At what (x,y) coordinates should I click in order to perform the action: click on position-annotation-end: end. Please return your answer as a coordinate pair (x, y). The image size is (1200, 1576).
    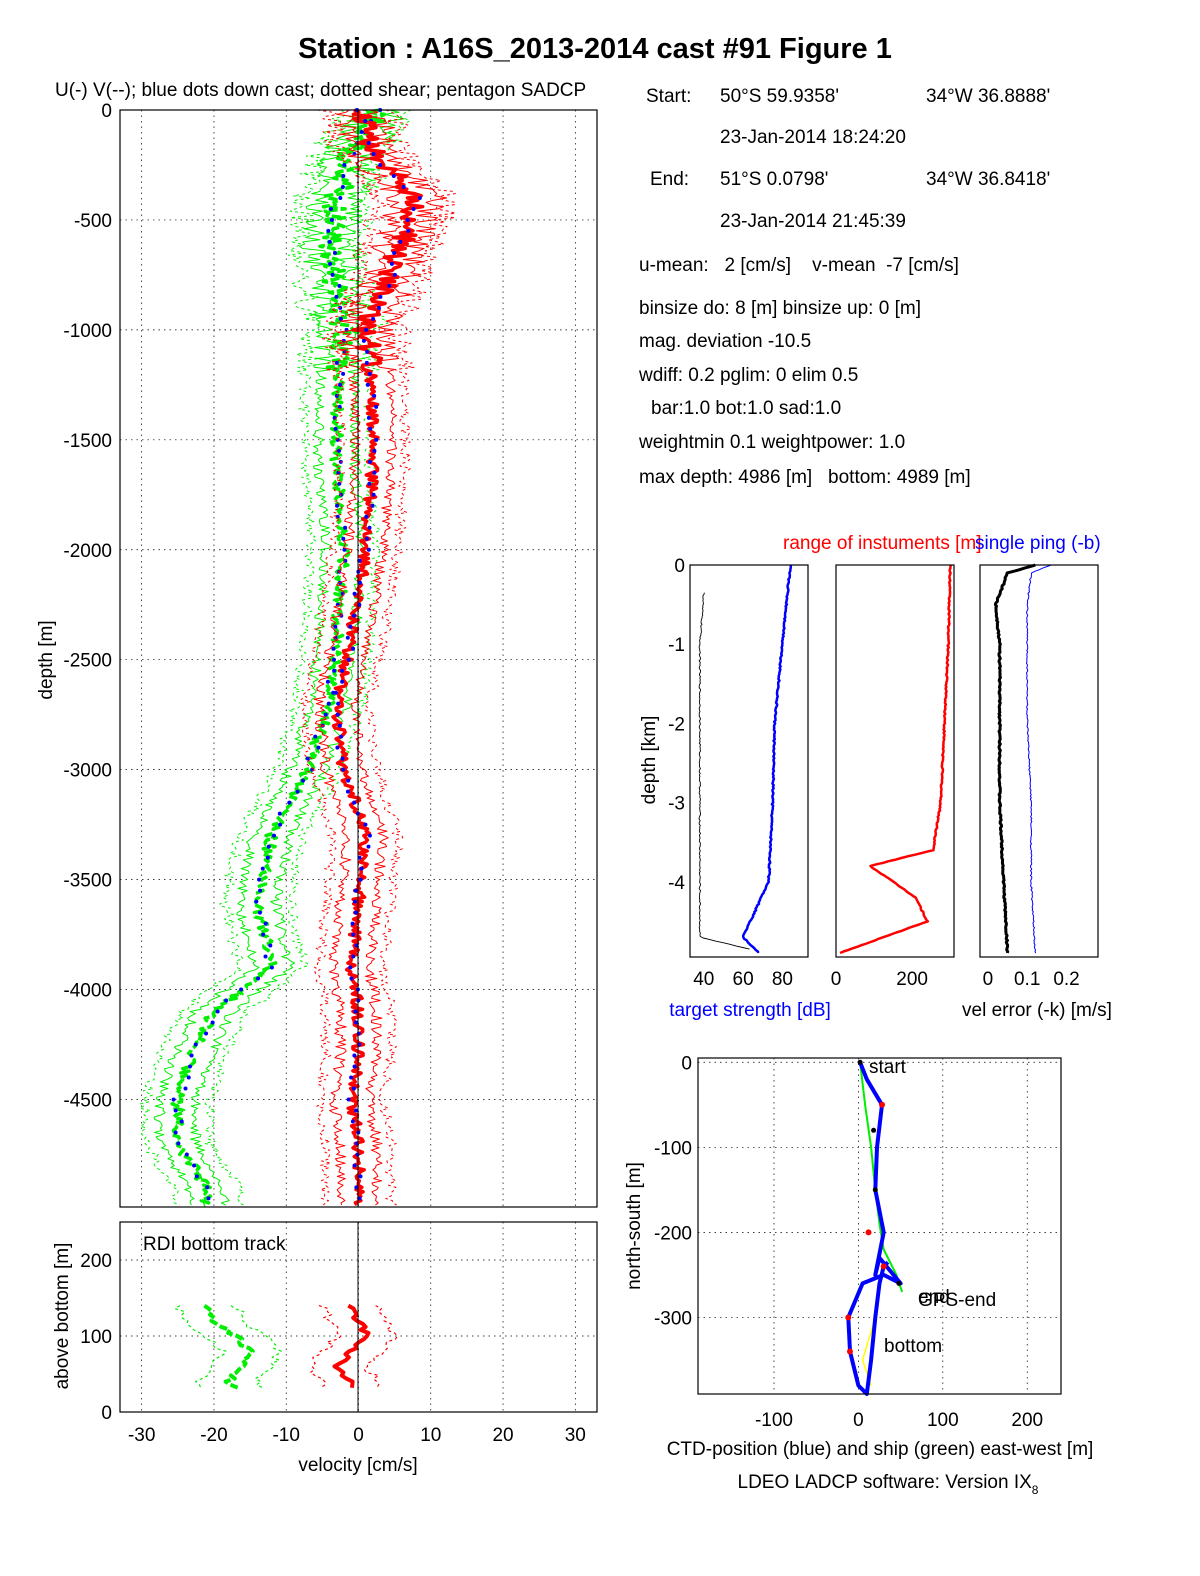
    Looking at the image, I should click on (934, 1297).